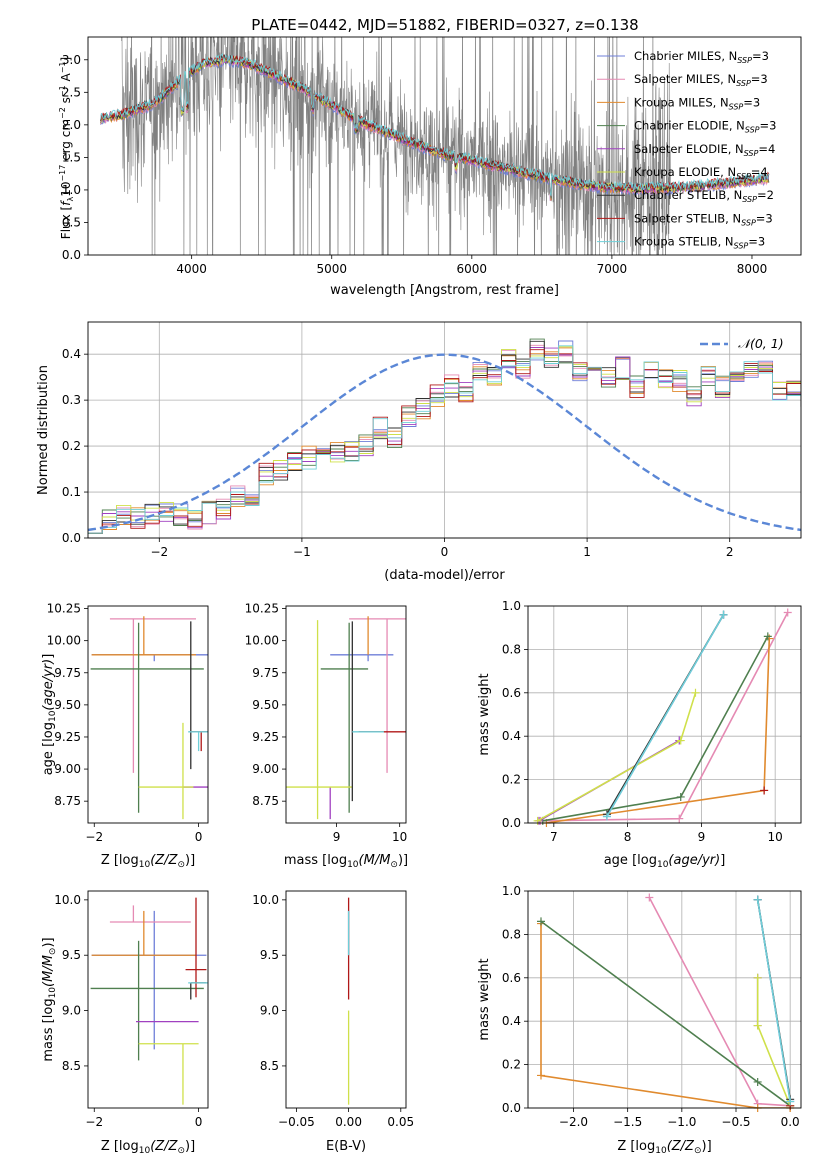 This screenshot has height=1170, width=819. Describe the element at coordinates (612, 269) in the screenshot. I see `x-tick-label: 7000` at that location.